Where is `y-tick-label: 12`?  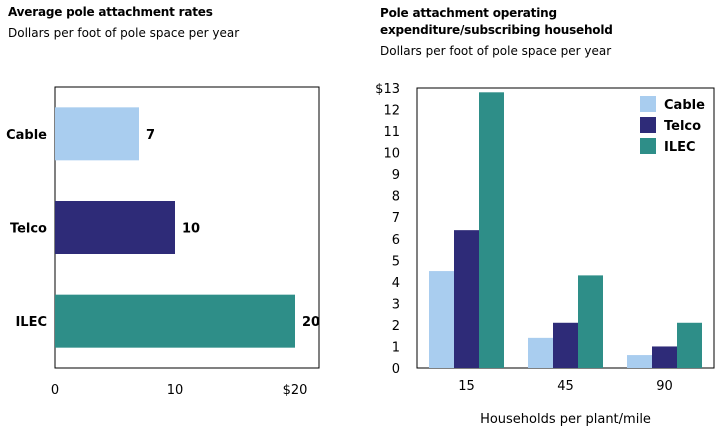 y-tick-label: 12 is located at coordinates (391, 111).